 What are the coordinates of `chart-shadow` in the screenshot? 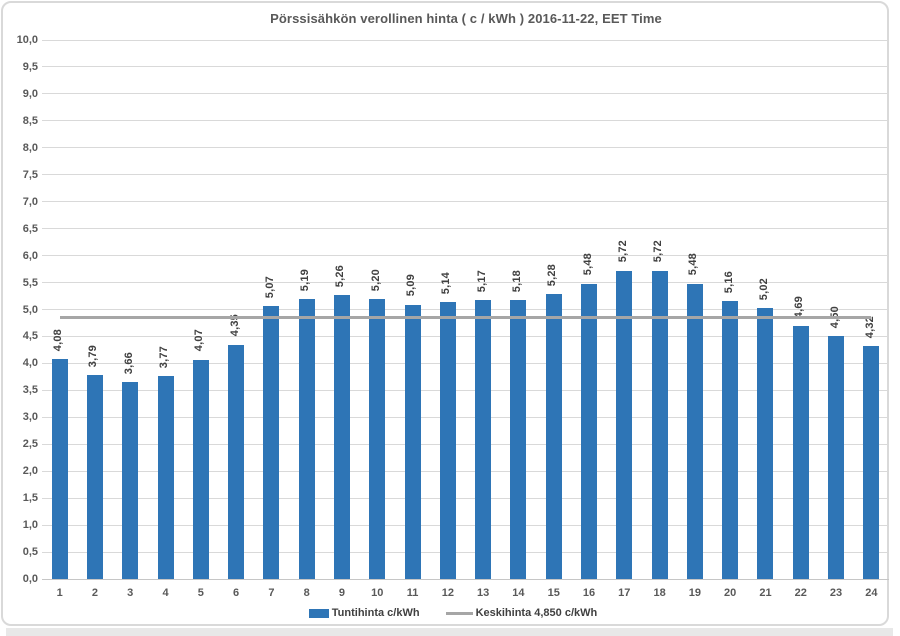 It's located at (449, 632).